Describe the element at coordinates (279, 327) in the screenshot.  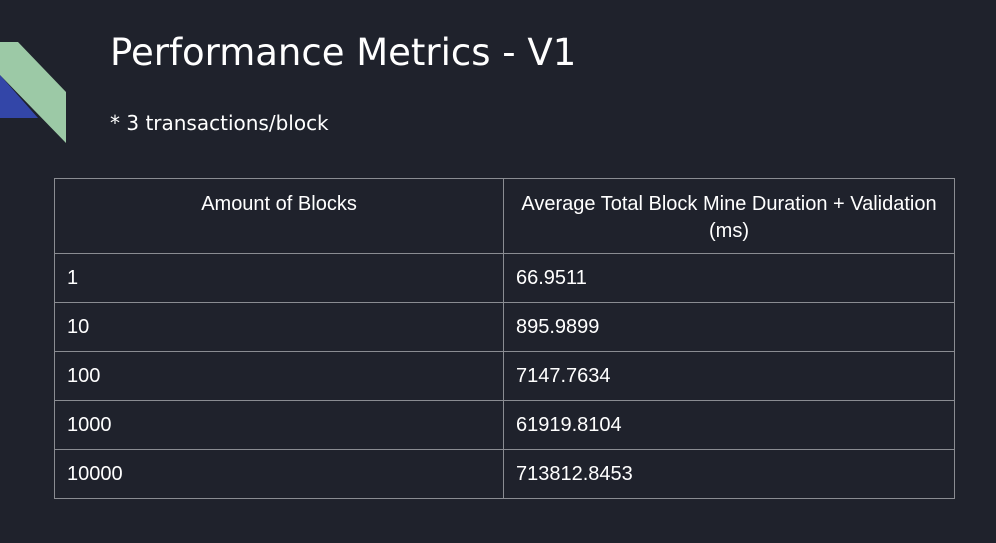
I see `cell-amount-of-blocks: 10` at that location.